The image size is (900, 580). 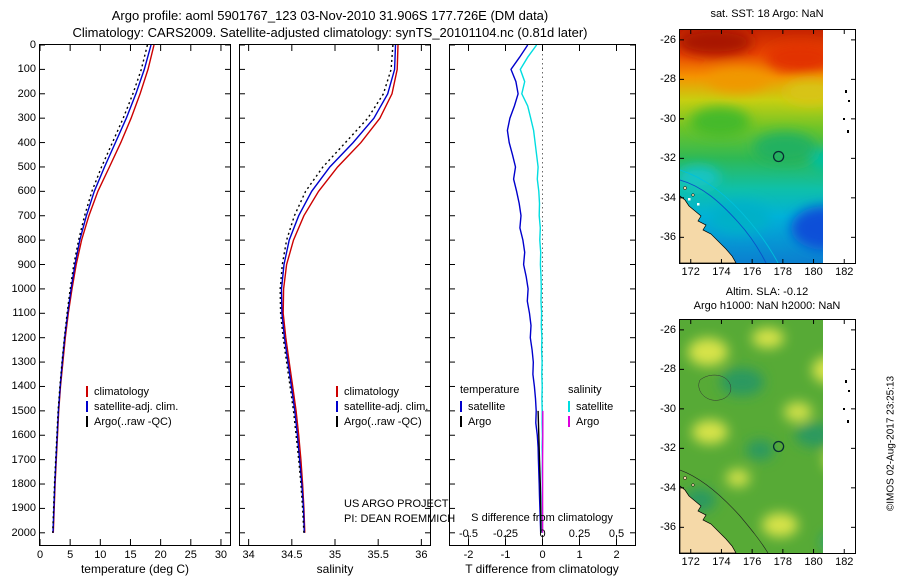 I want to click on depth-tick-label: 600, so click(x=26, y=191).